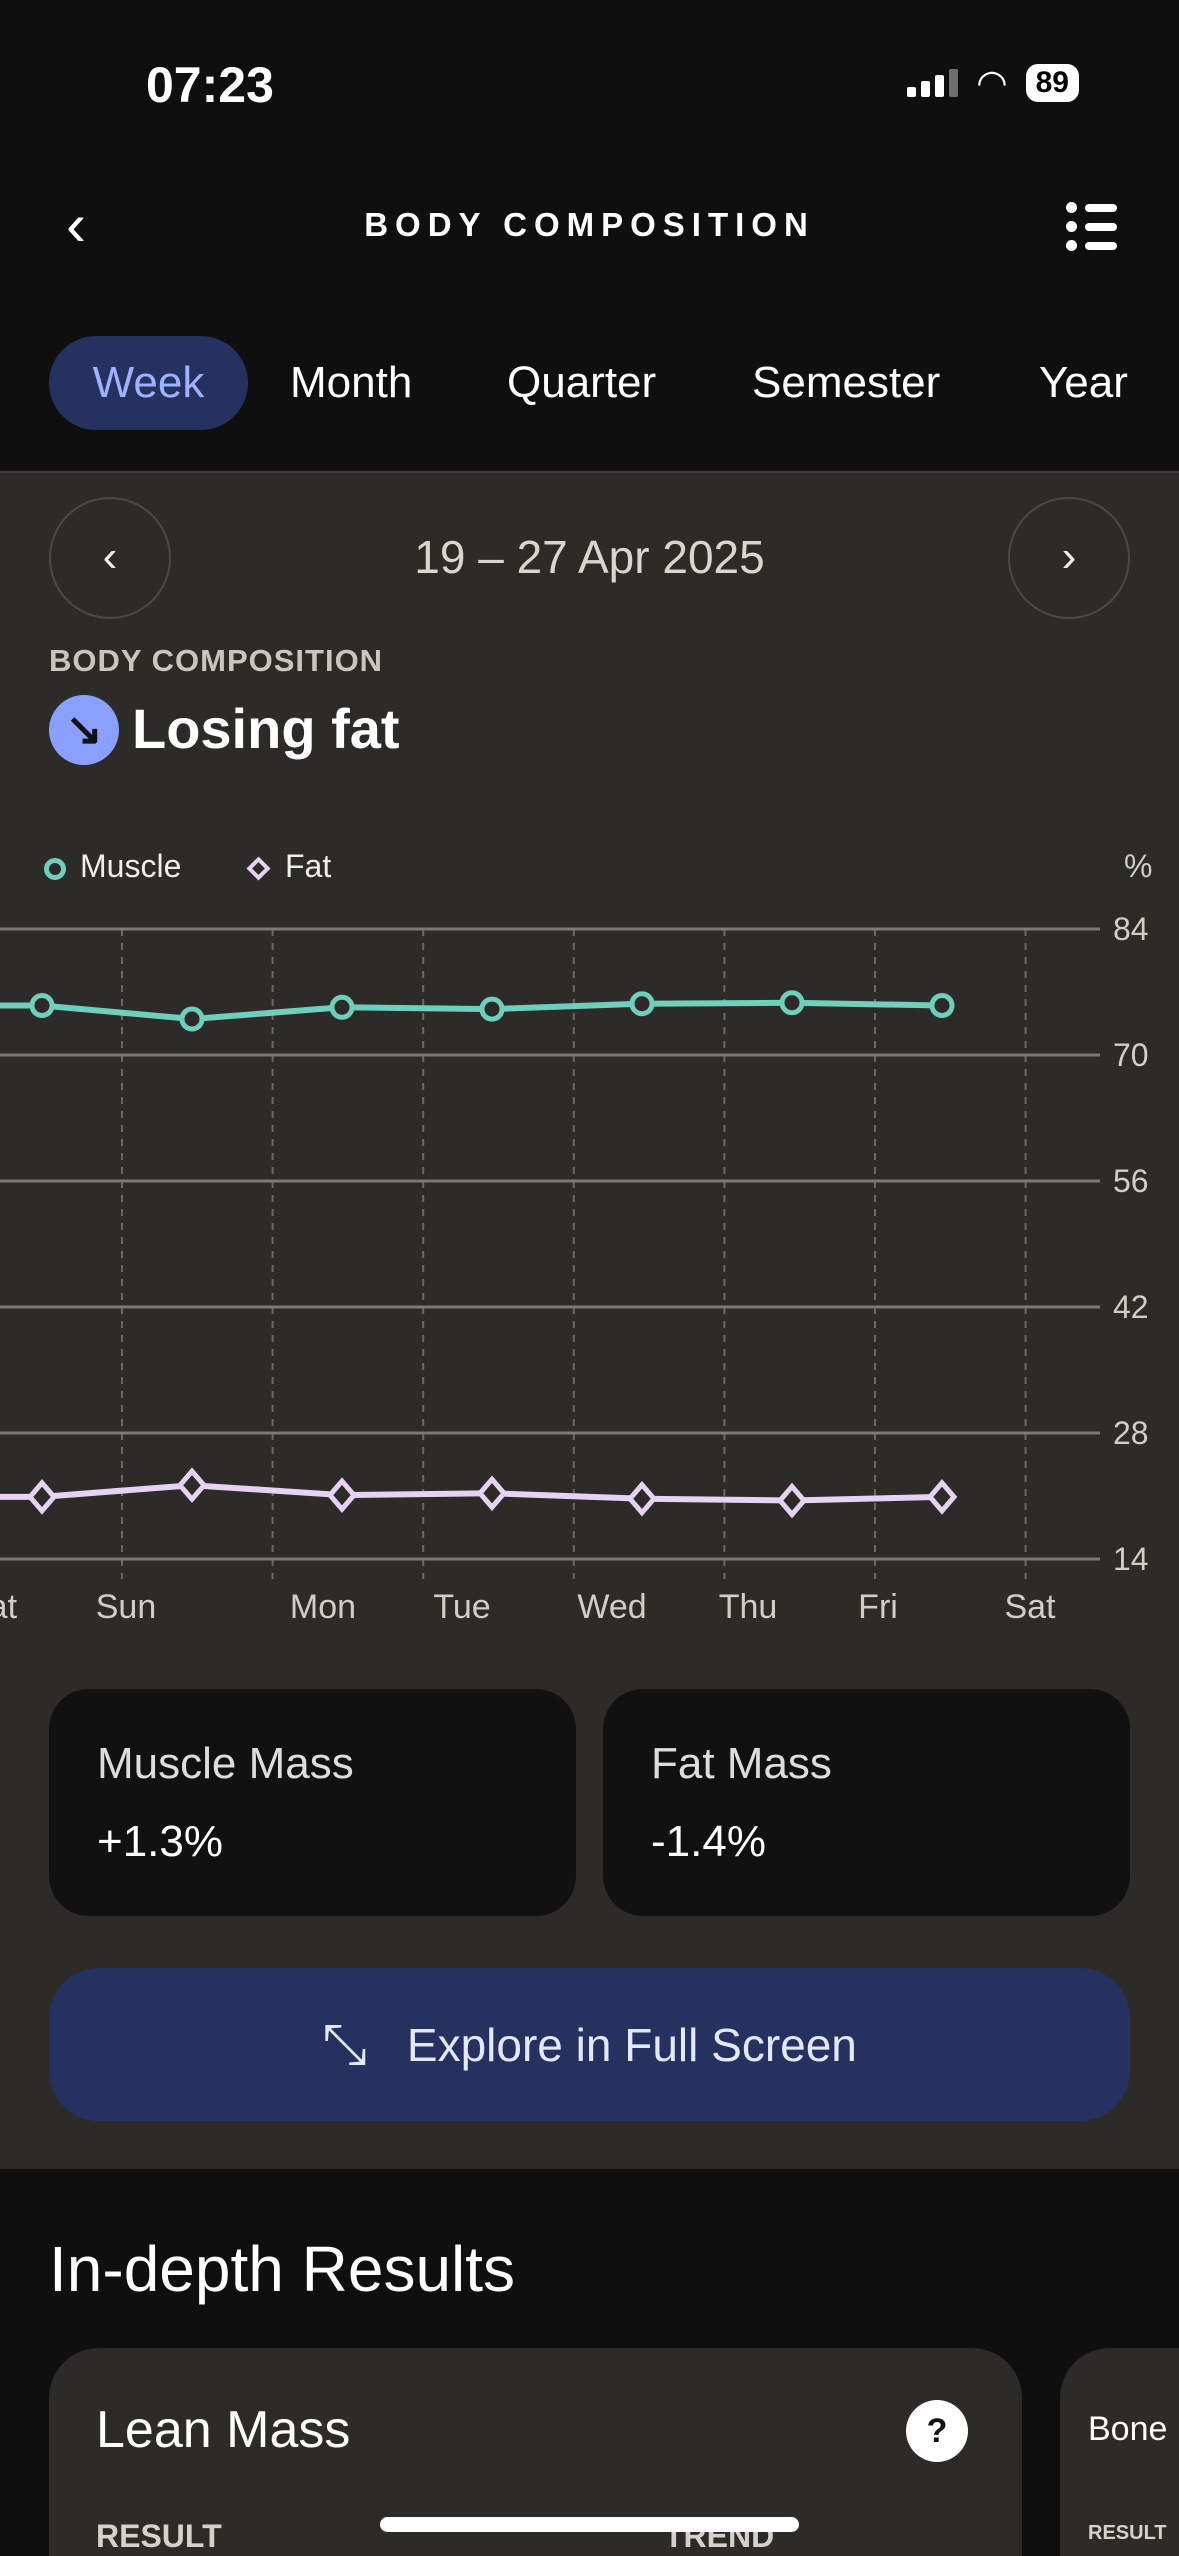  What do you see at coordinates (1052, 83) in the screenshot?
I see `battery-icon: 89` at bounding box center [1052, 83].